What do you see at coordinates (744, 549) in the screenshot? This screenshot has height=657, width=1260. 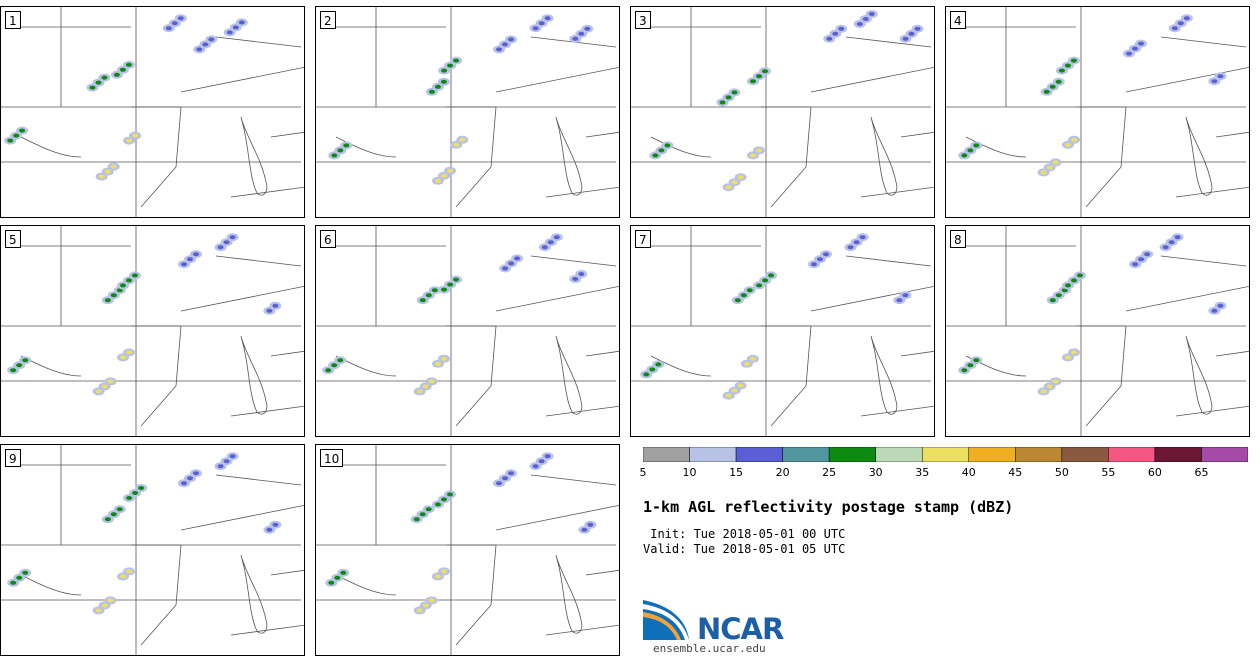 I see `valid-time: Valid: Tue 2018-05-01 05 UTC` at bounding box center [744, 549].